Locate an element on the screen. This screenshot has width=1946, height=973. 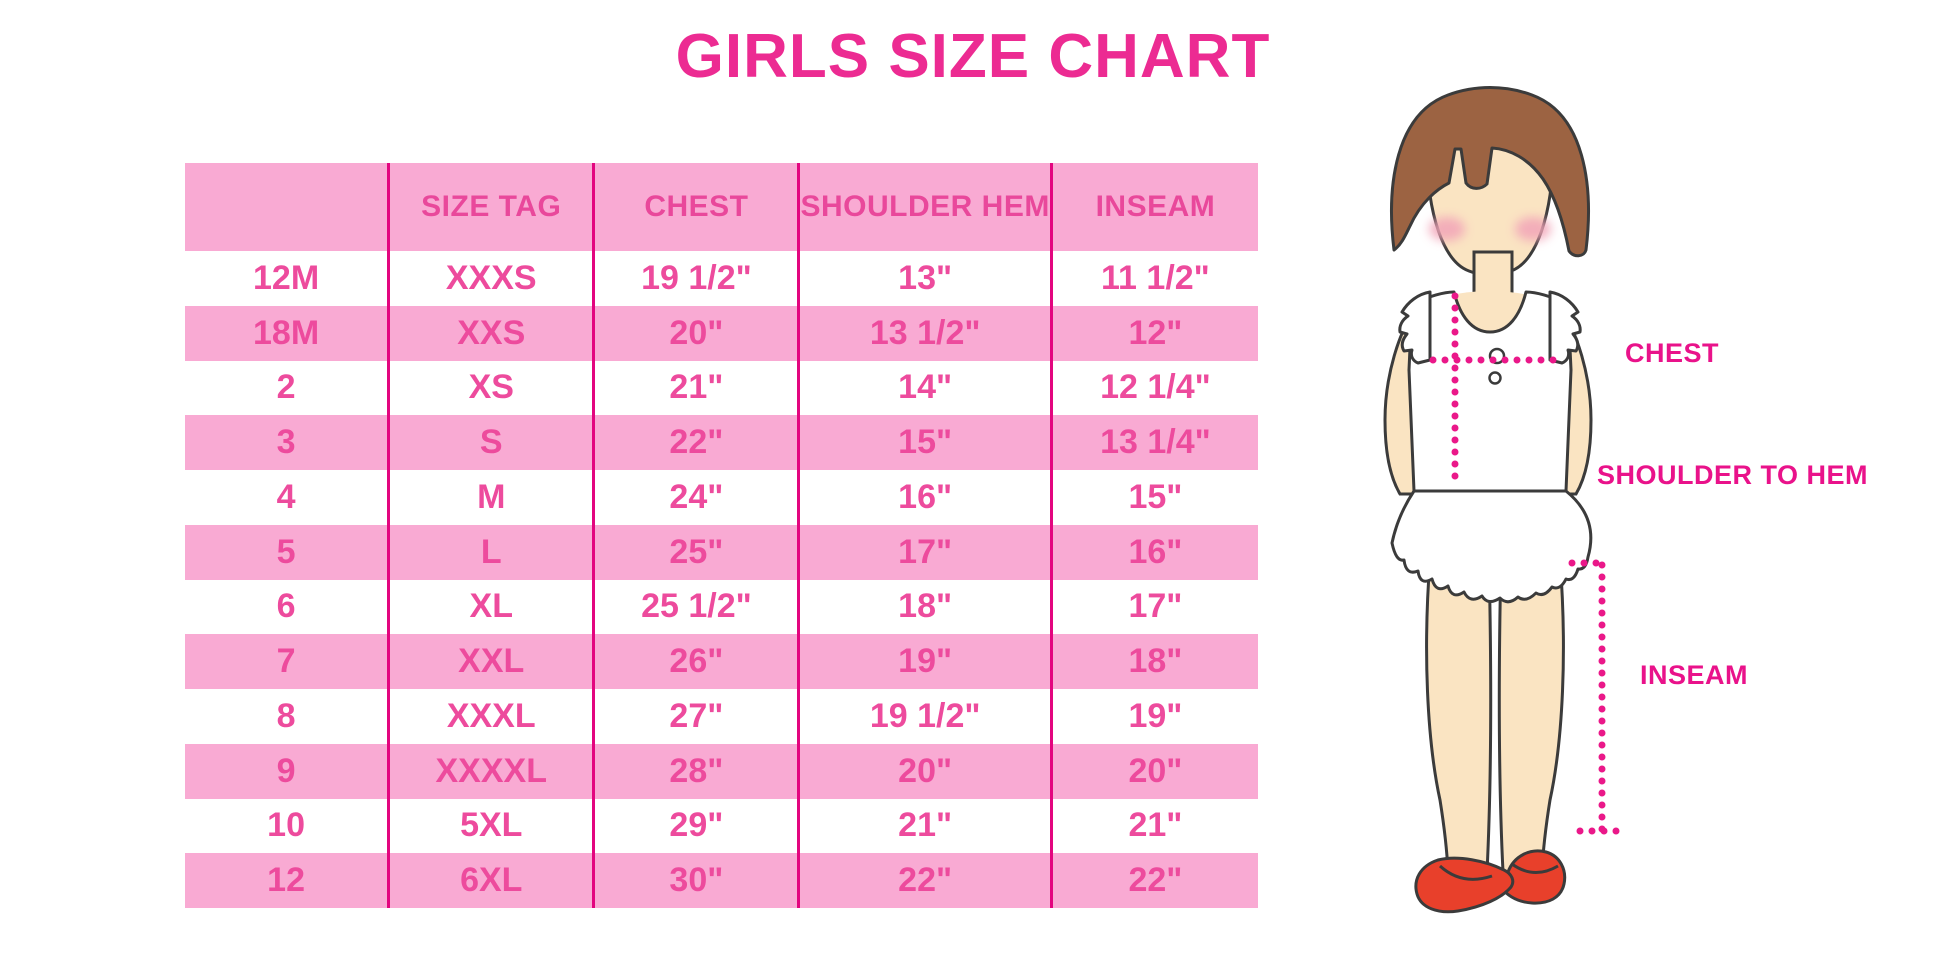
table-cell: 25" is located at coordinates (698, 552).